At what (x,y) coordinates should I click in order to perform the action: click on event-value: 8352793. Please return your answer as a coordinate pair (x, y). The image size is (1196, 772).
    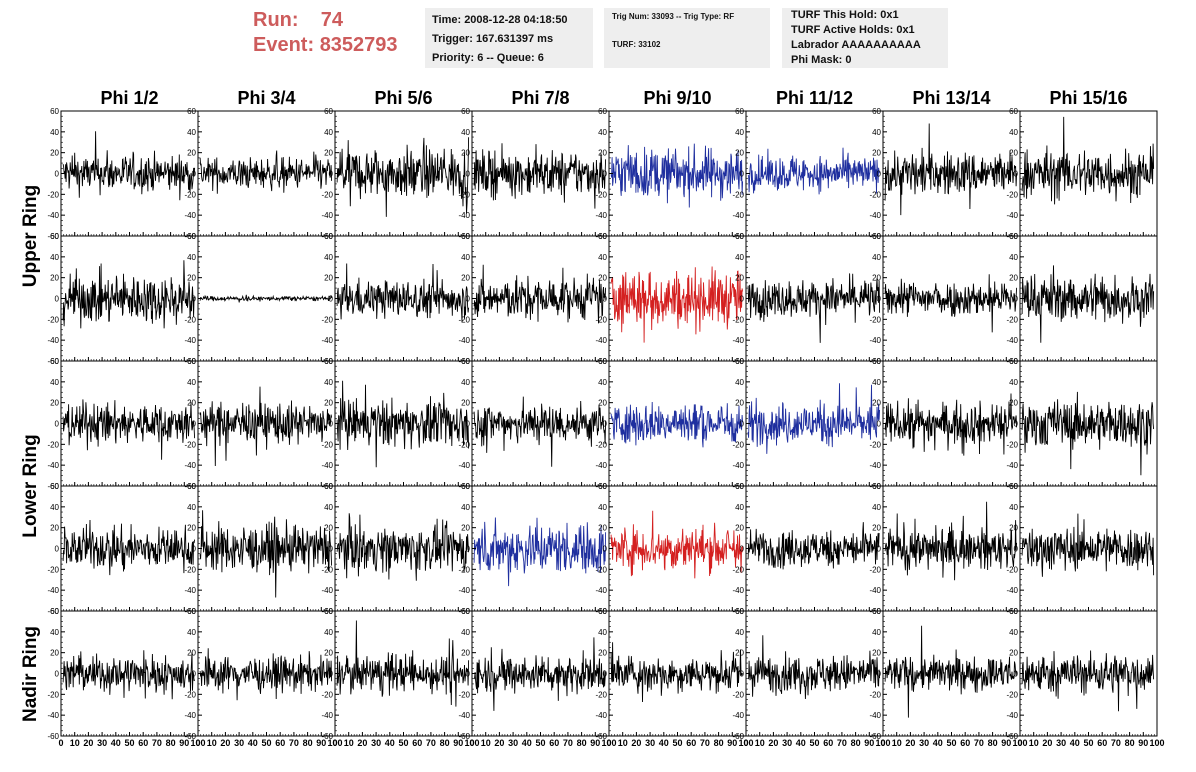
    Looking at the image, I should click on (358, 45).